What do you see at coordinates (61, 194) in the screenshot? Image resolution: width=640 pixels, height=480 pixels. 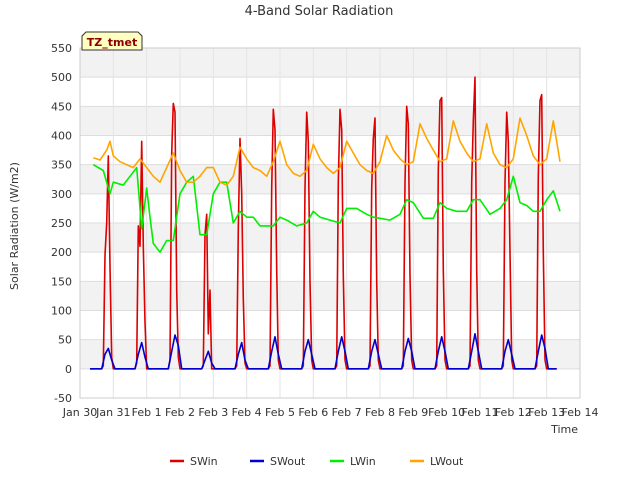 I see `y-tick-label: 300` at bounding box center [61, 194].